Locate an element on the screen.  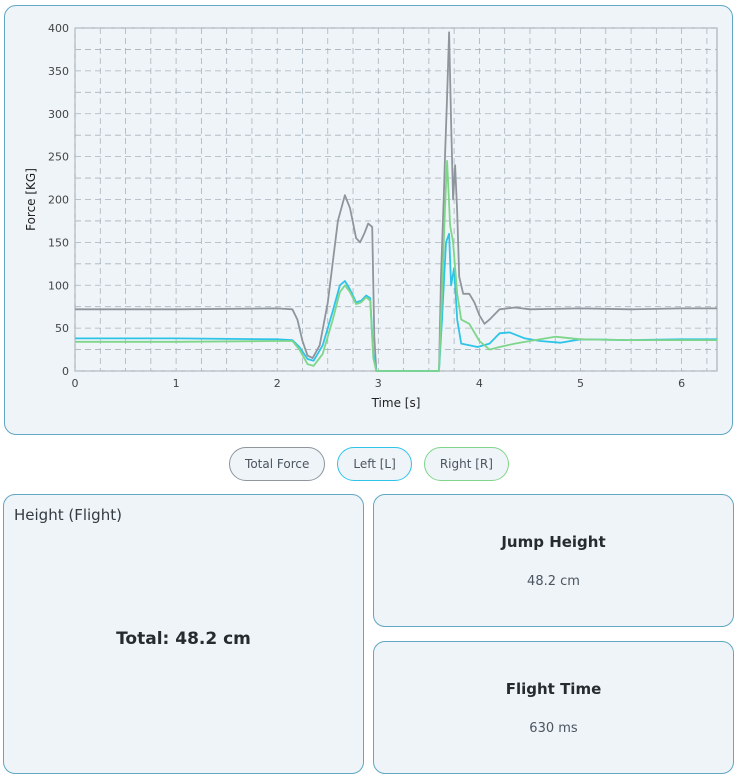
y-tick-label: 350 is located at coordinates (58, 71).